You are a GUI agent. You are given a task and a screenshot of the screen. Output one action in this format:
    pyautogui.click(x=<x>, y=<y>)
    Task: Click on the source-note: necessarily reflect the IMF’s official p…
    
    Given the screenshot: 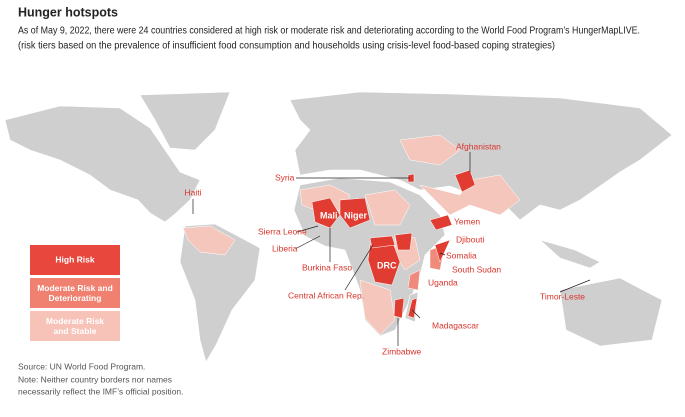 What is the action you would take?
    pyautogui.click(x=101, y=391)
    